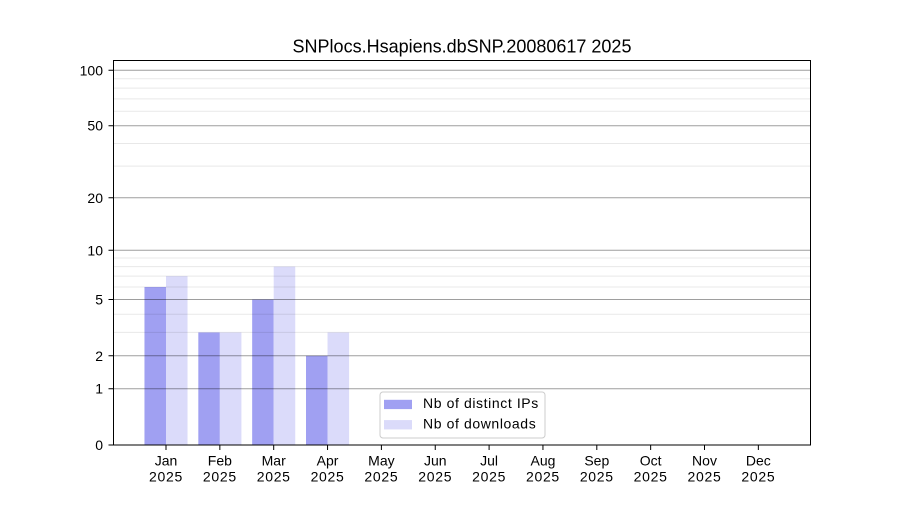 This screenshot has height=505, width=900. What do you see at coordinates (166, 461) in the screenshot?
I see `svg-text: Jan` at bounding box center [166, 461].